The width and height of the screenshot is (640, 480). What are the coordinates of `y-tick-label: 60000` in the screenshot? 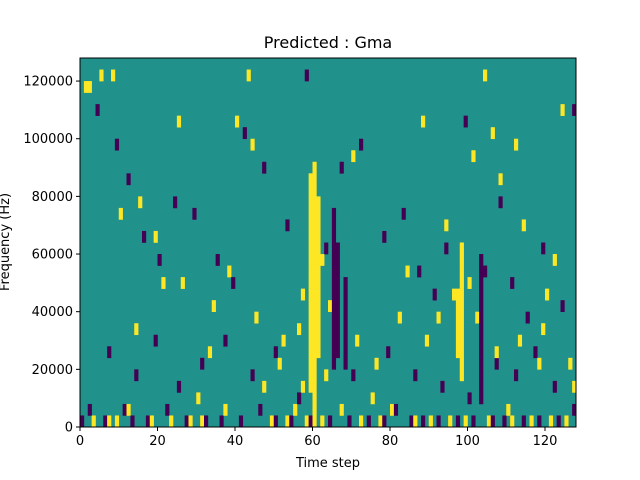 It's located at (52, 255).